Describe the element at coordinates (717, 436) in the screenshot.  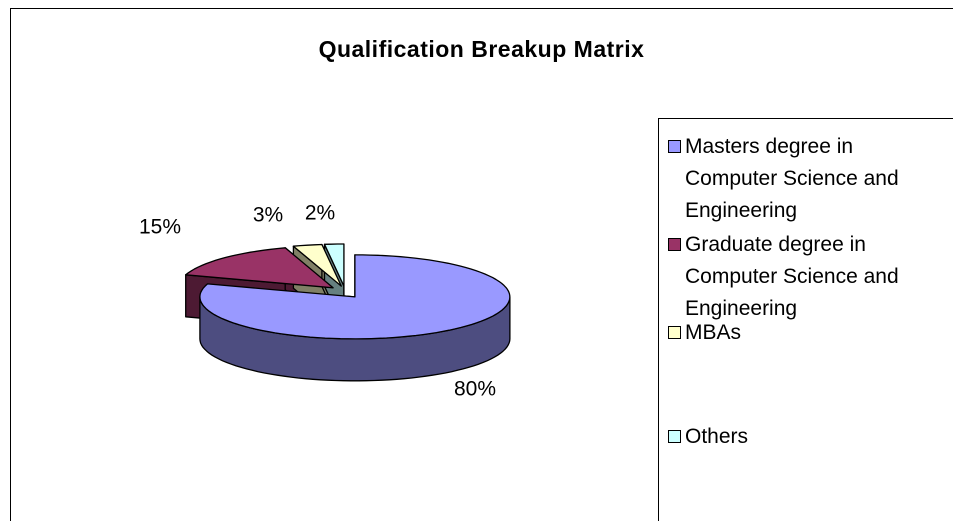
I see `legend-label: Others` at that location.